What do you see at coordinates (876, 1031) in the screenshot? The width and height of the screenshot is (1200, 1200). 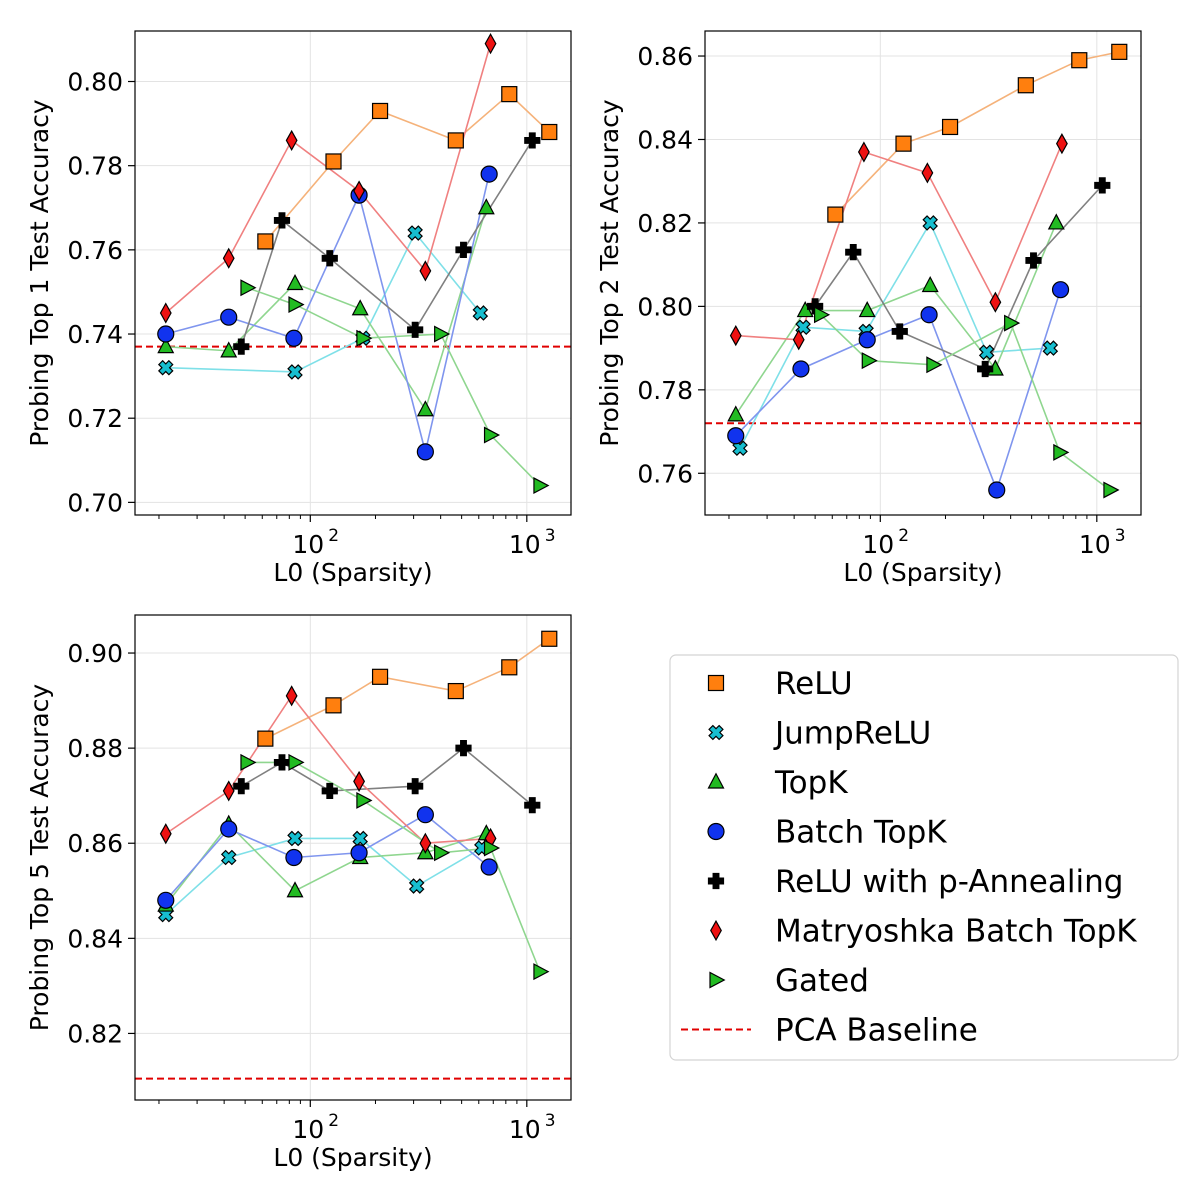 I see `legend-label: PCA Baseline` at bounding box center [876, 1031].